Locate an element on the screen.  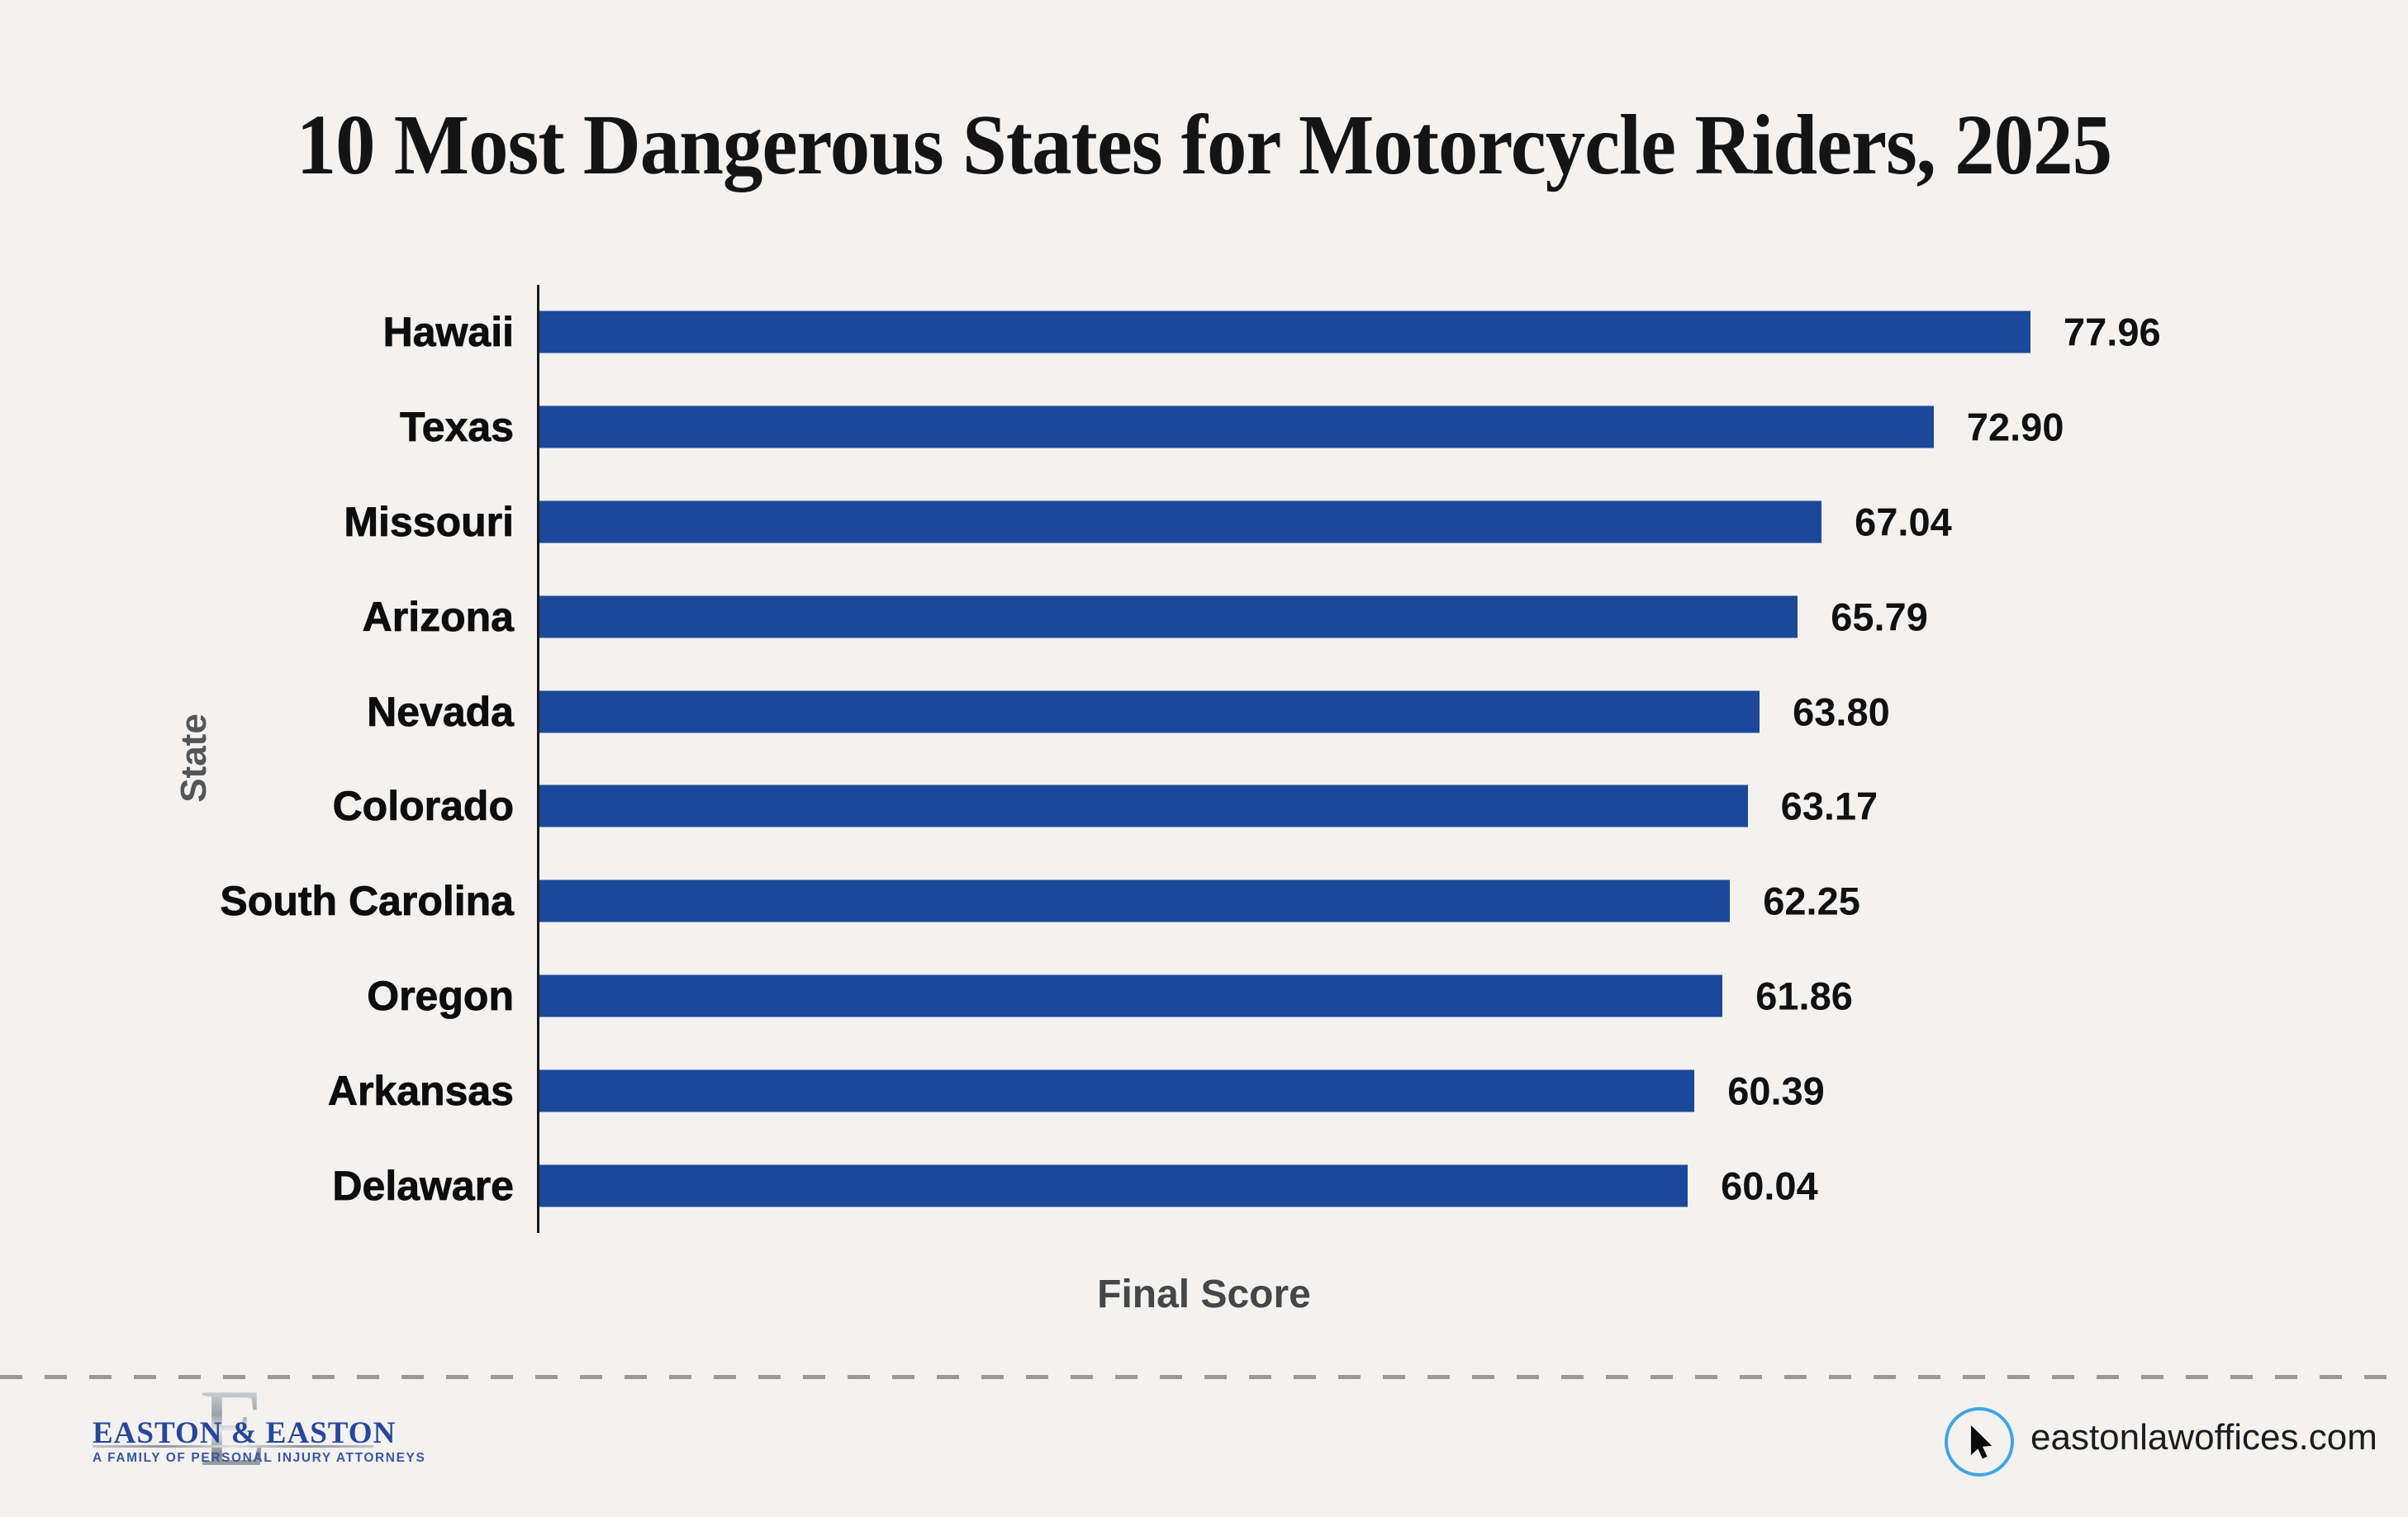
state-label: Colorado is located at coordinates (423, 806).